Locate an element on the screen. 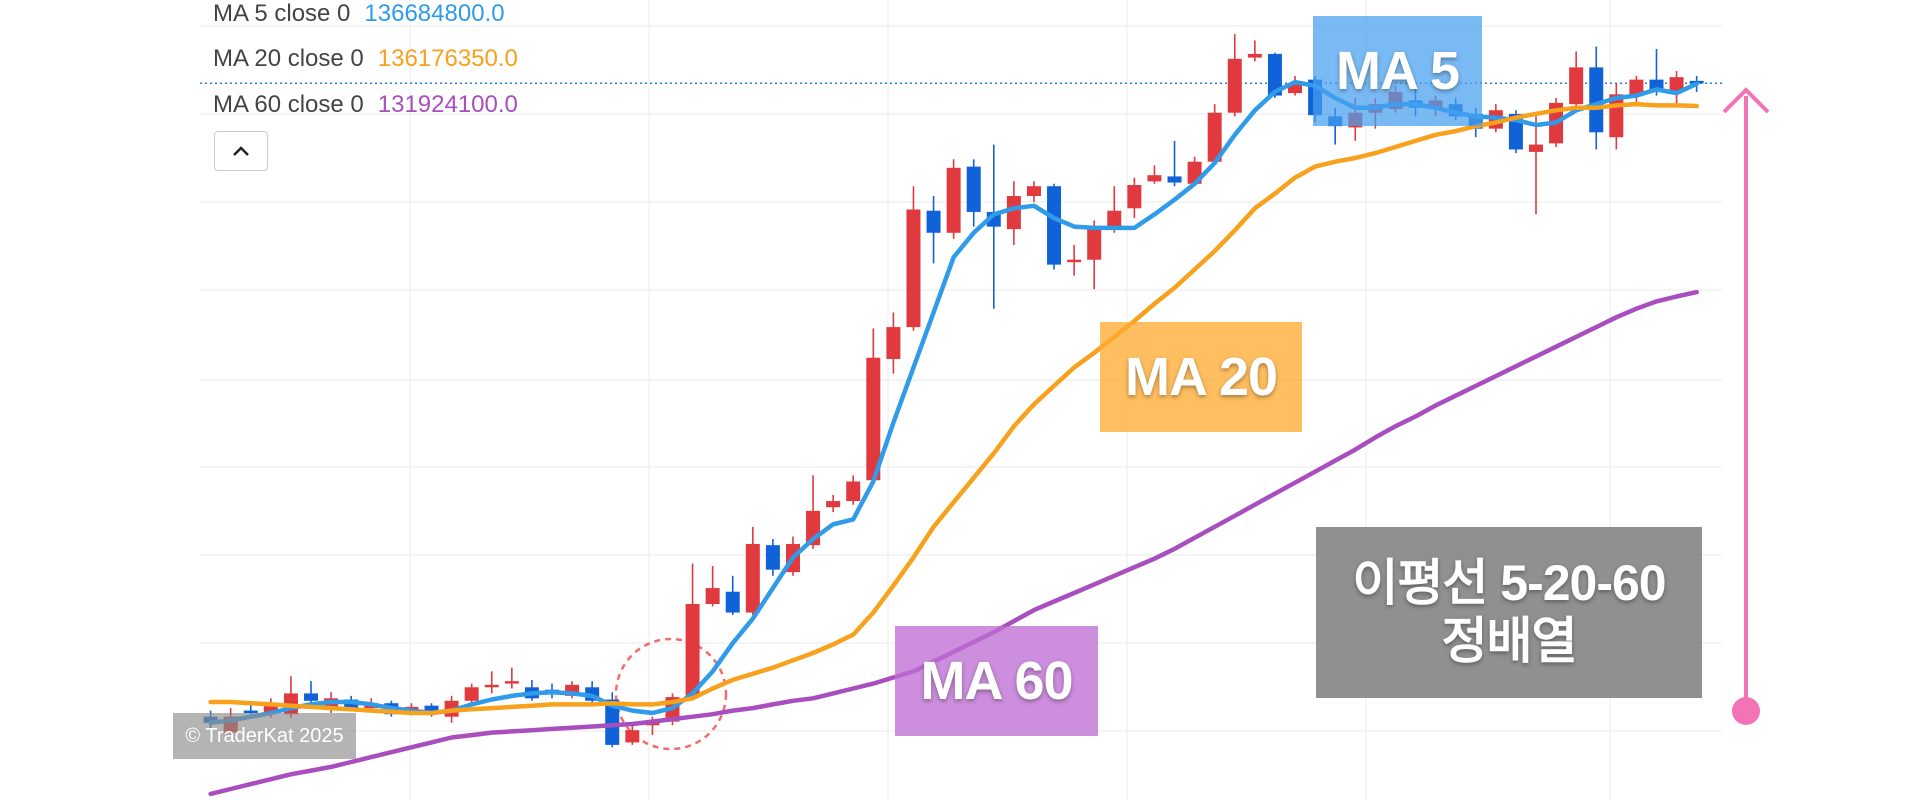 Image resolution: width=1920 pixels, height=800 pixels. legend-entry: MA 60 close 0 131924100.0 is located at coordinates (365, 105).